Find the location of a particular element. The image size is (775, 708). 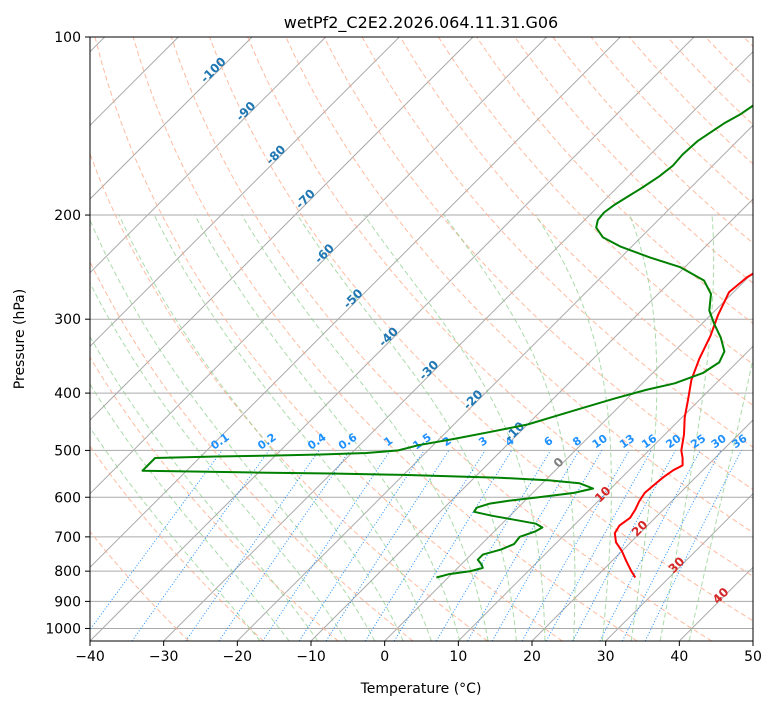

x-tick-label: 30 is located at coordinates (606, 657).